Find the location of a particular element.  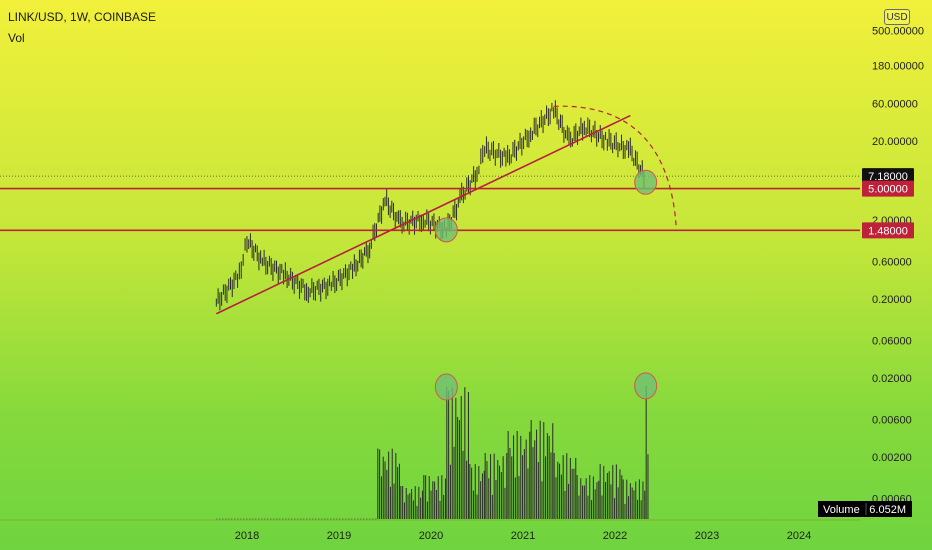

time-tick-label: 2020 is located at coordinates (431, 536).